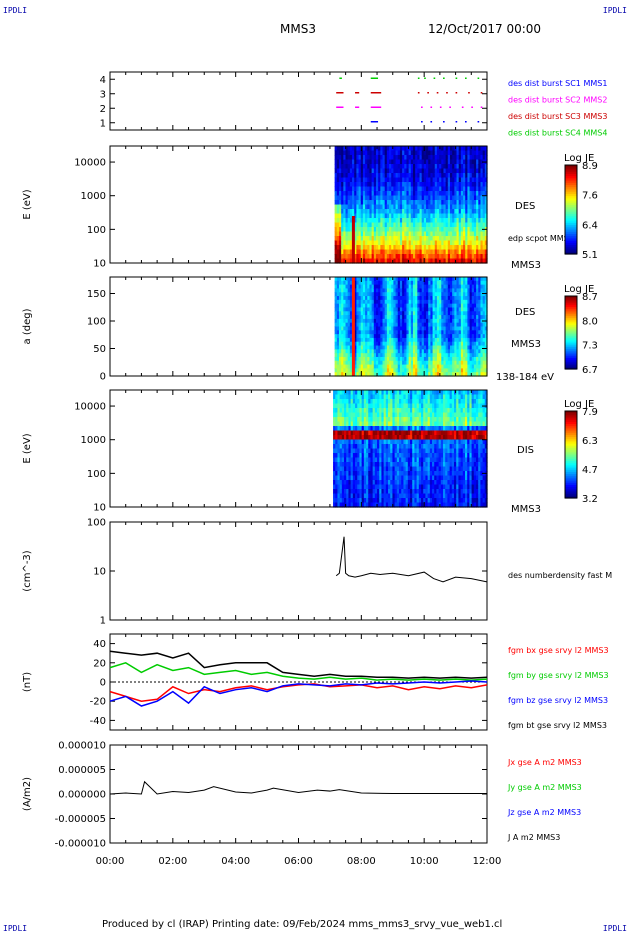 The width and height of the screenshot is (630, 934). Describe the element at coordinates (579, 289) in the screenshot. I see `des-pitch-colorbar-title: Log JE` at that location.